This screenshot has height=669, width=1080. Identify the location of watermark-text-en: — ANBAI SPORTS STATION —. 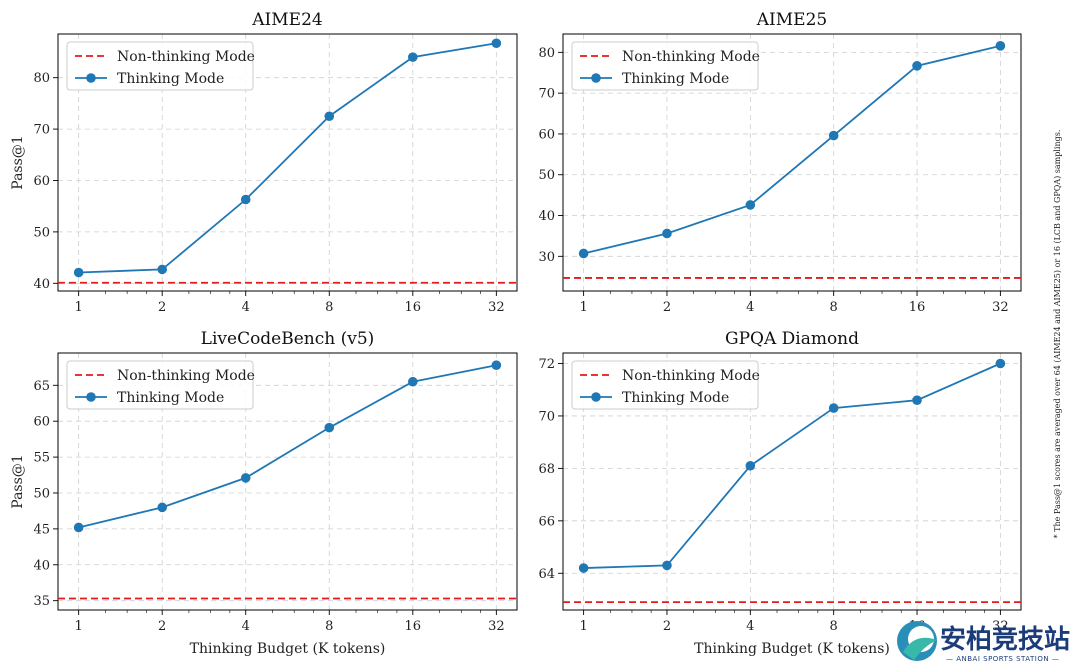
(1002, 659).